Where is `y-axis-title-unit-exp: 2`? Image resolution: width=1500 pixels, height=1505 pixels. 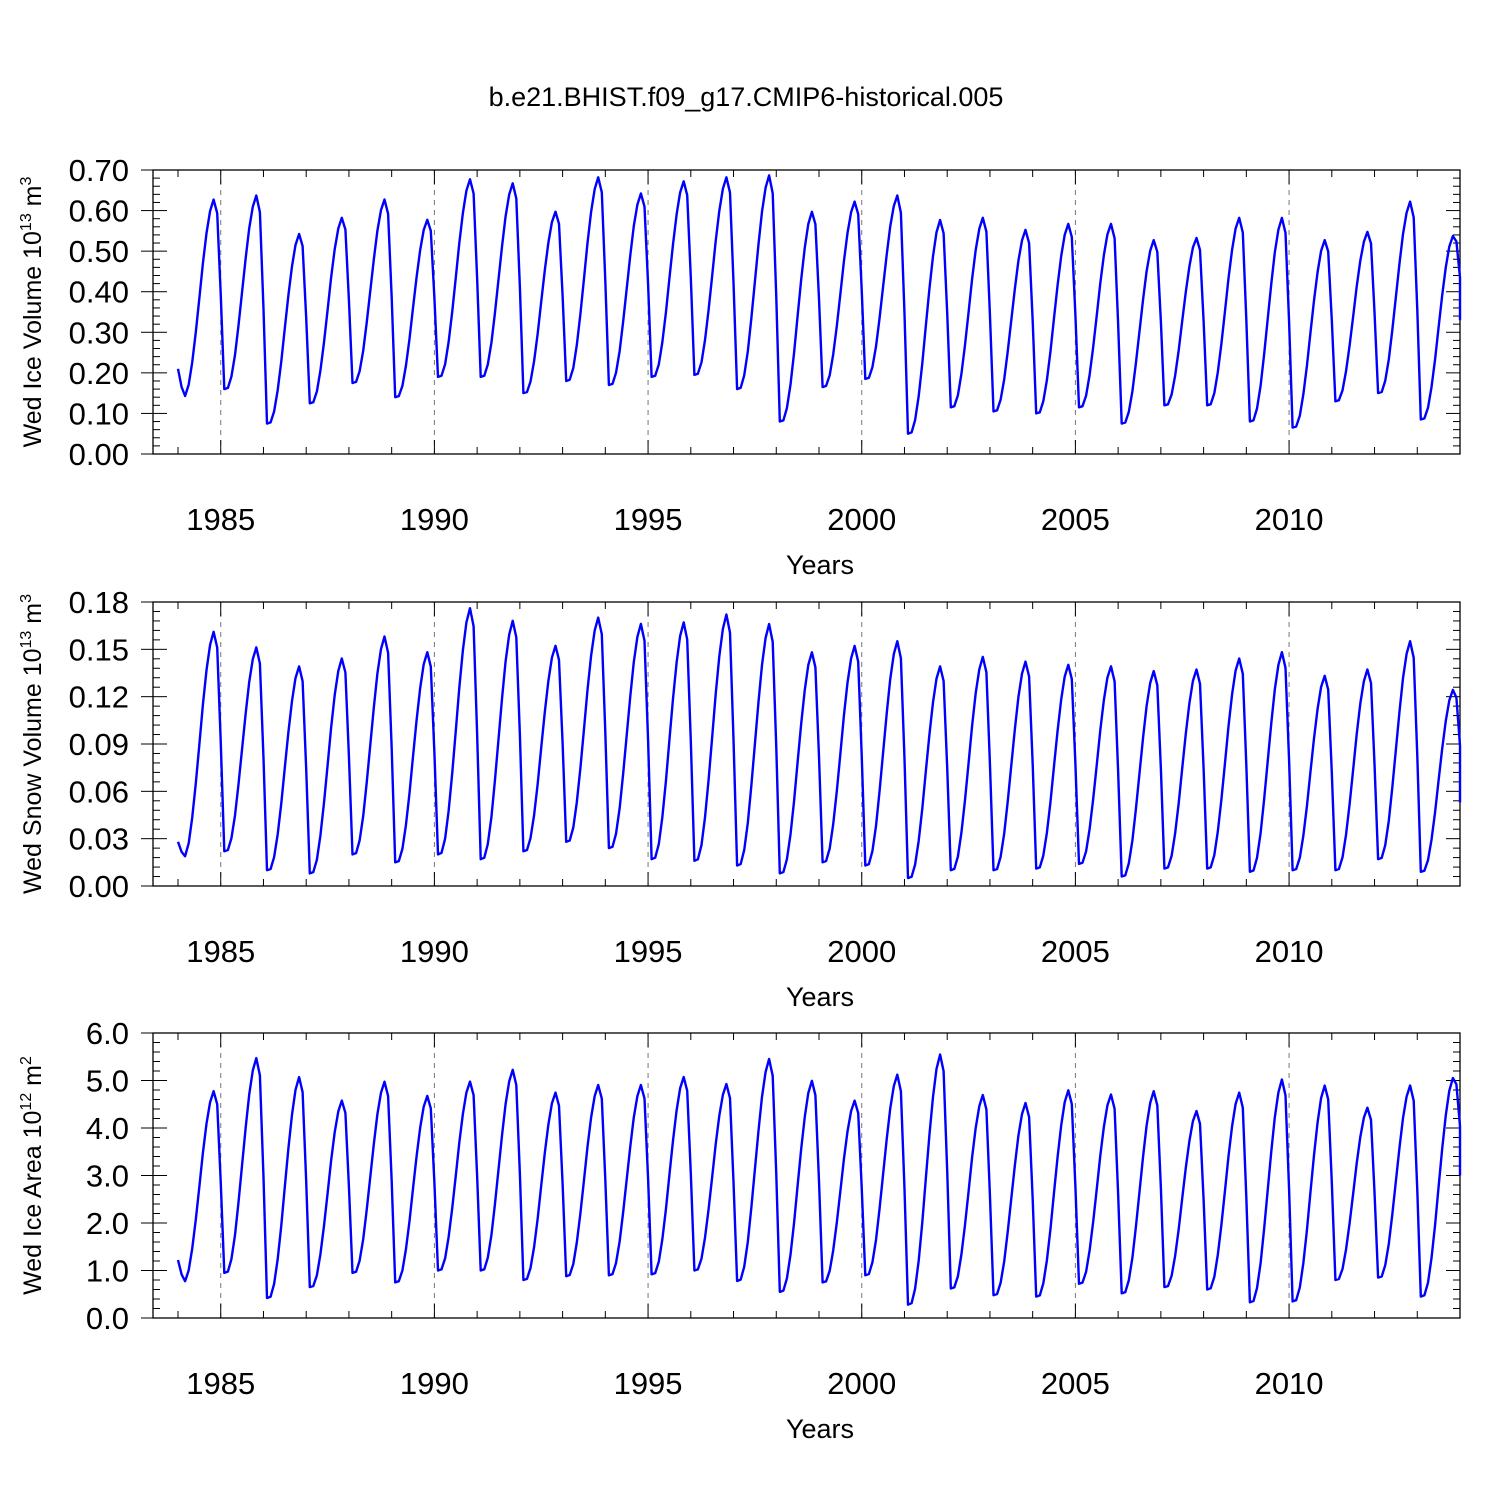 y-axis-title-unit-exp: 2 is located at coordinates (26, 1060).